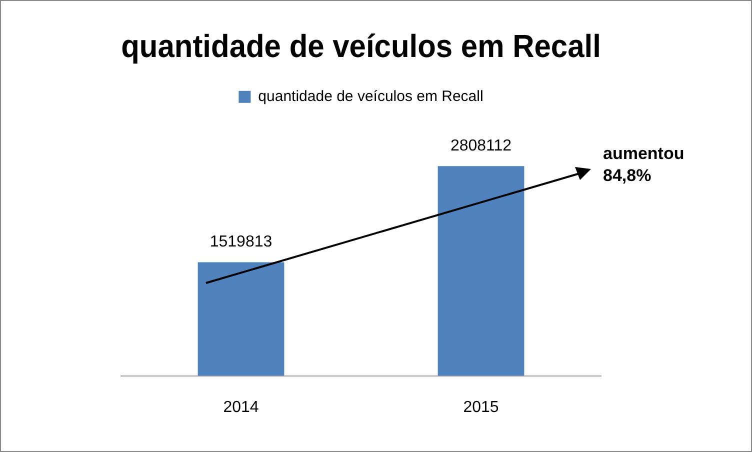 The height and width of the screenshot is (452, 752). I want to click on data-label: 2808112, so click(481, 145).